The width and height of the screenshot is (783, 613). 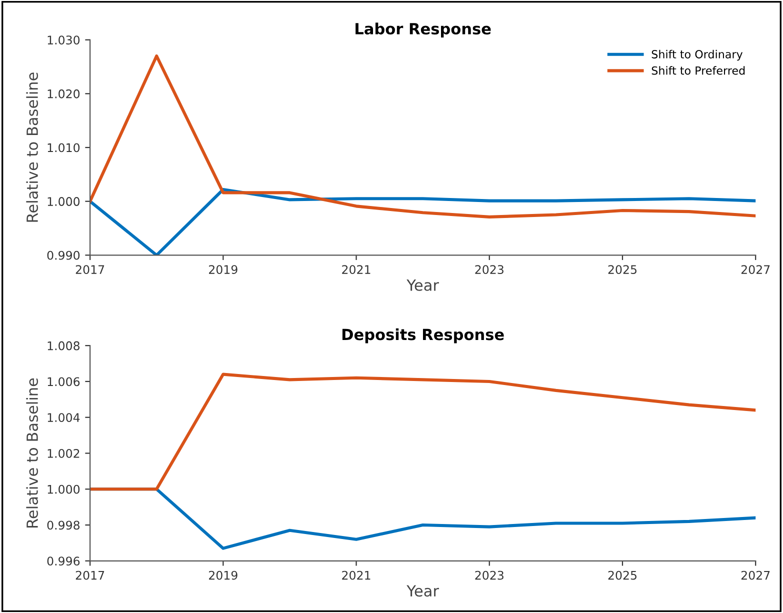 I want to click on y-tick-label: 1.004, so click(x=64, y=417).